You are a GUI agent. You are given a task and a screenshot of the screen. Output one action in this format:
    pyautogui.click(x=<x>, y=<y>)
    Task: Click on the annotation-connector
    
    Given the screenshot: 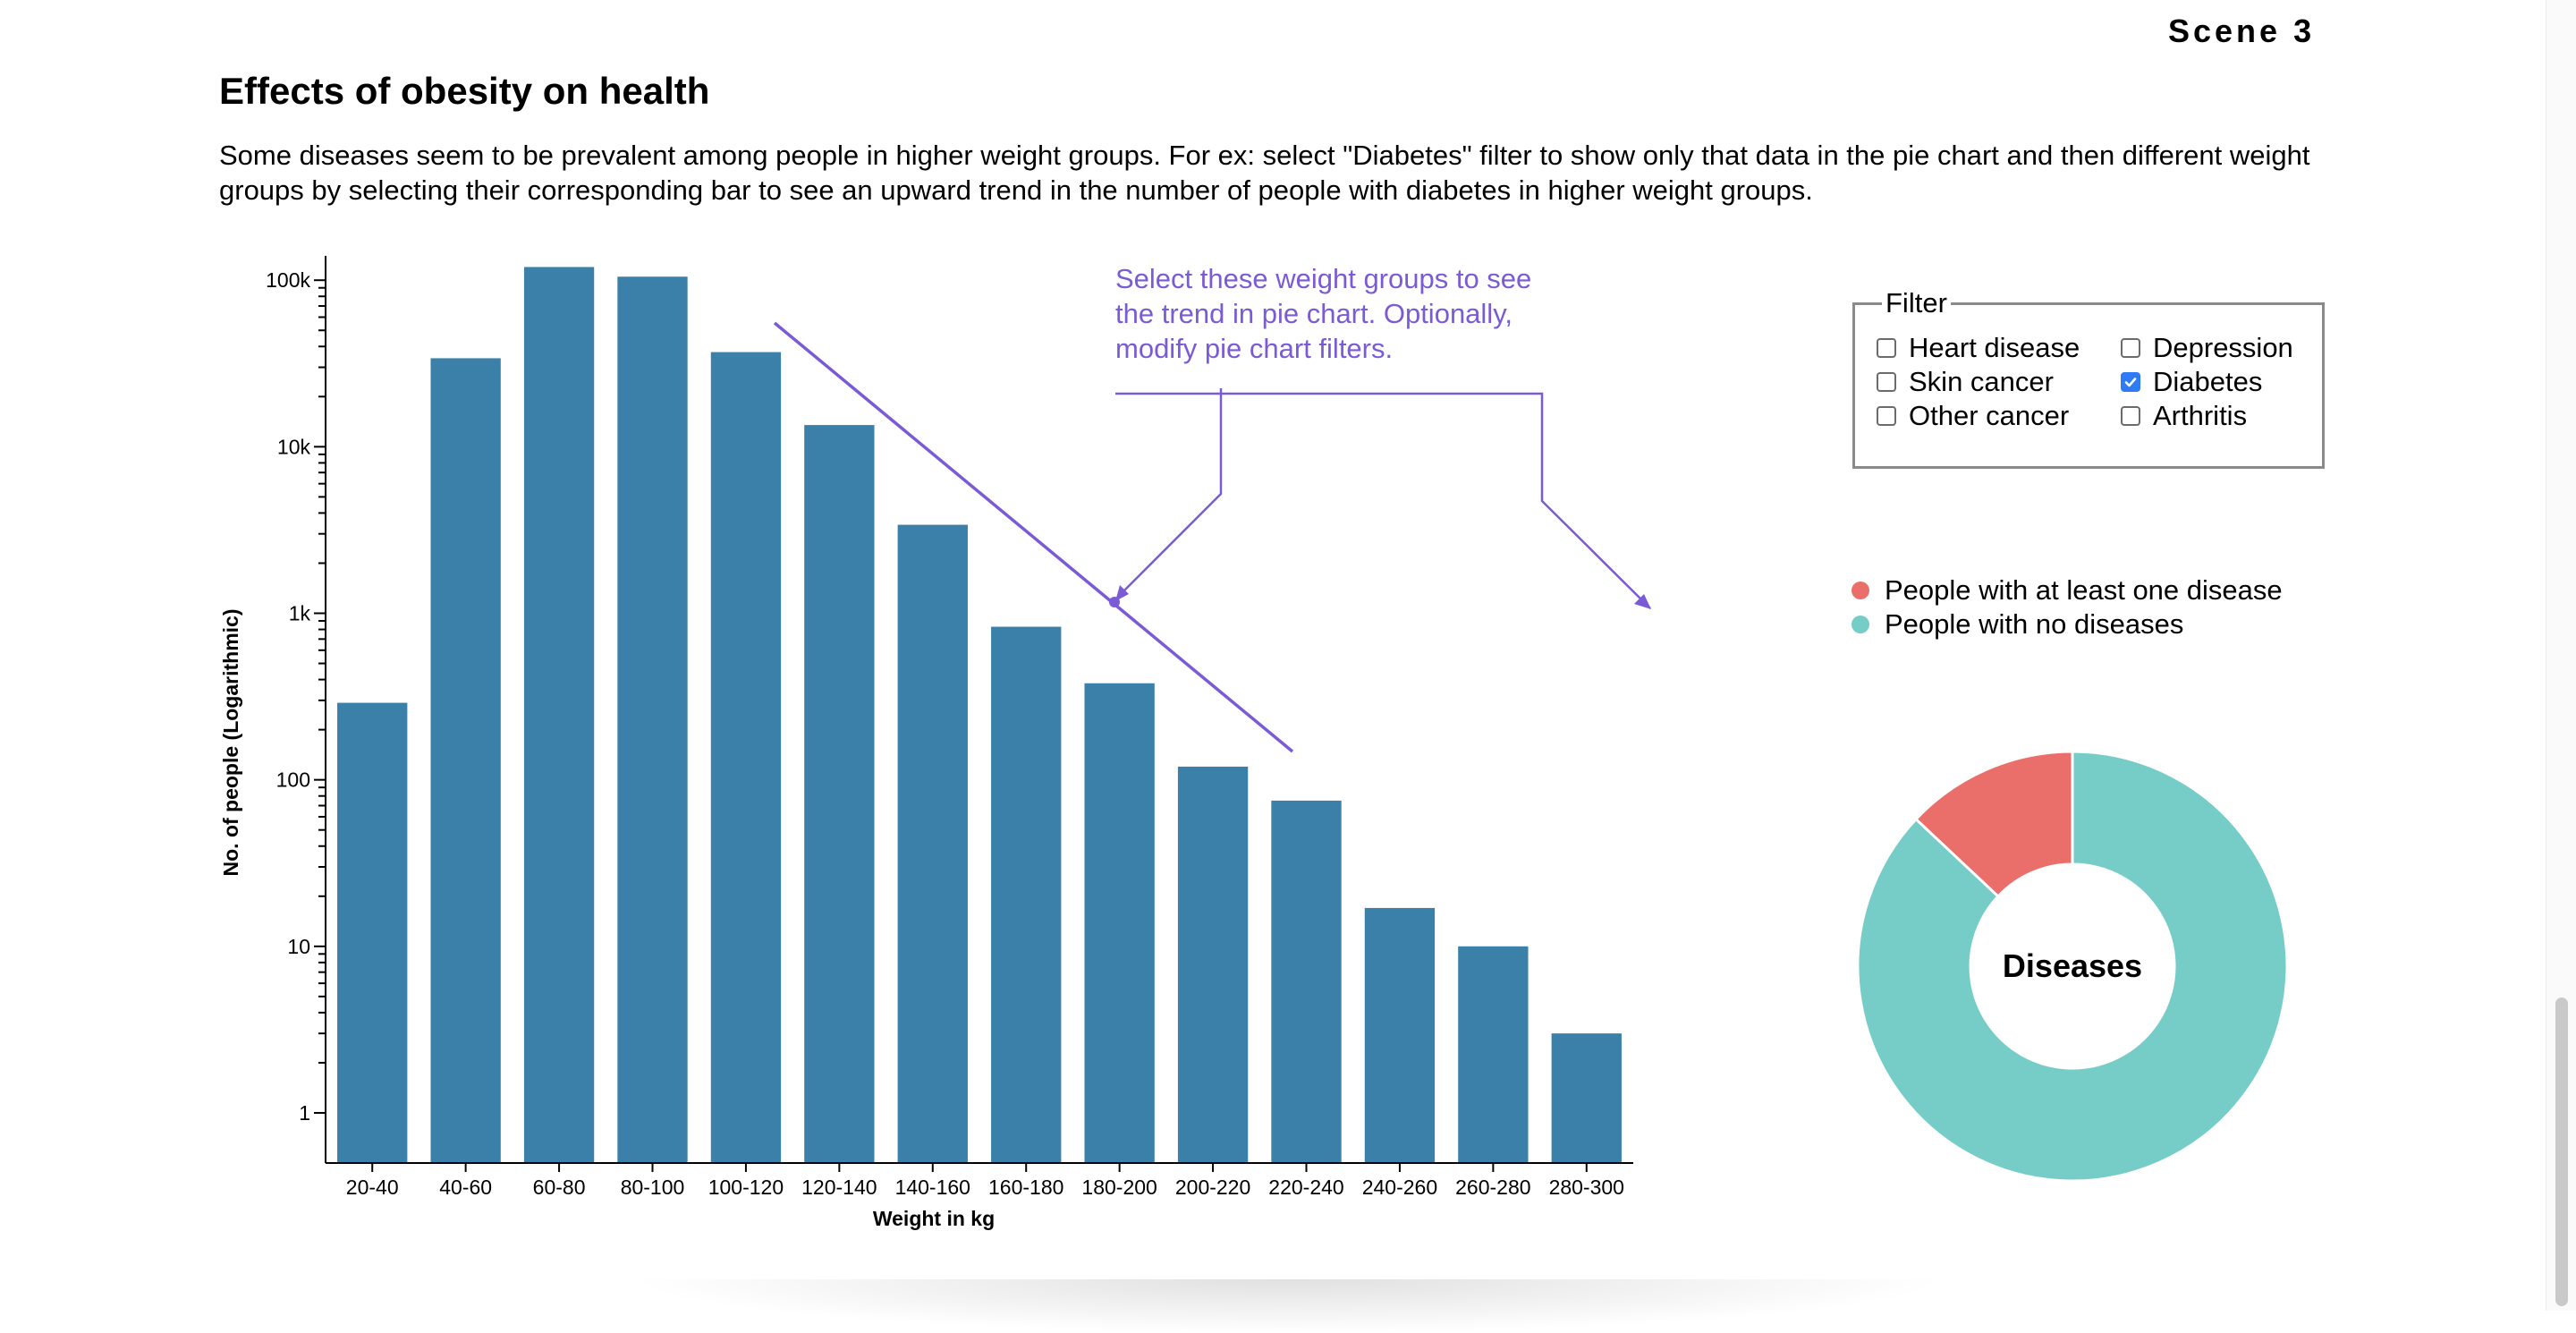 What is the action you would take?
    pyautogui.click(x=1383, y=500)
    